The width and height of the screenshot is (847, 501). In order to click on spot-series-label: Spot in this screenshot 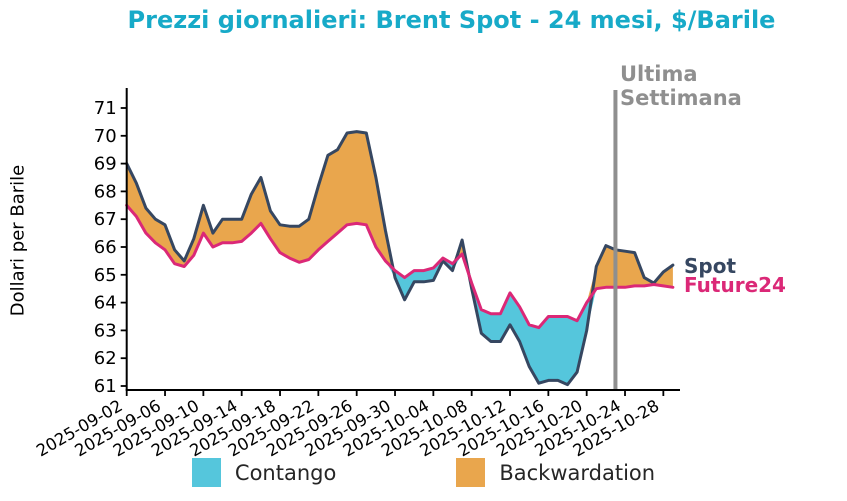, I will do `click(710, 266)`.